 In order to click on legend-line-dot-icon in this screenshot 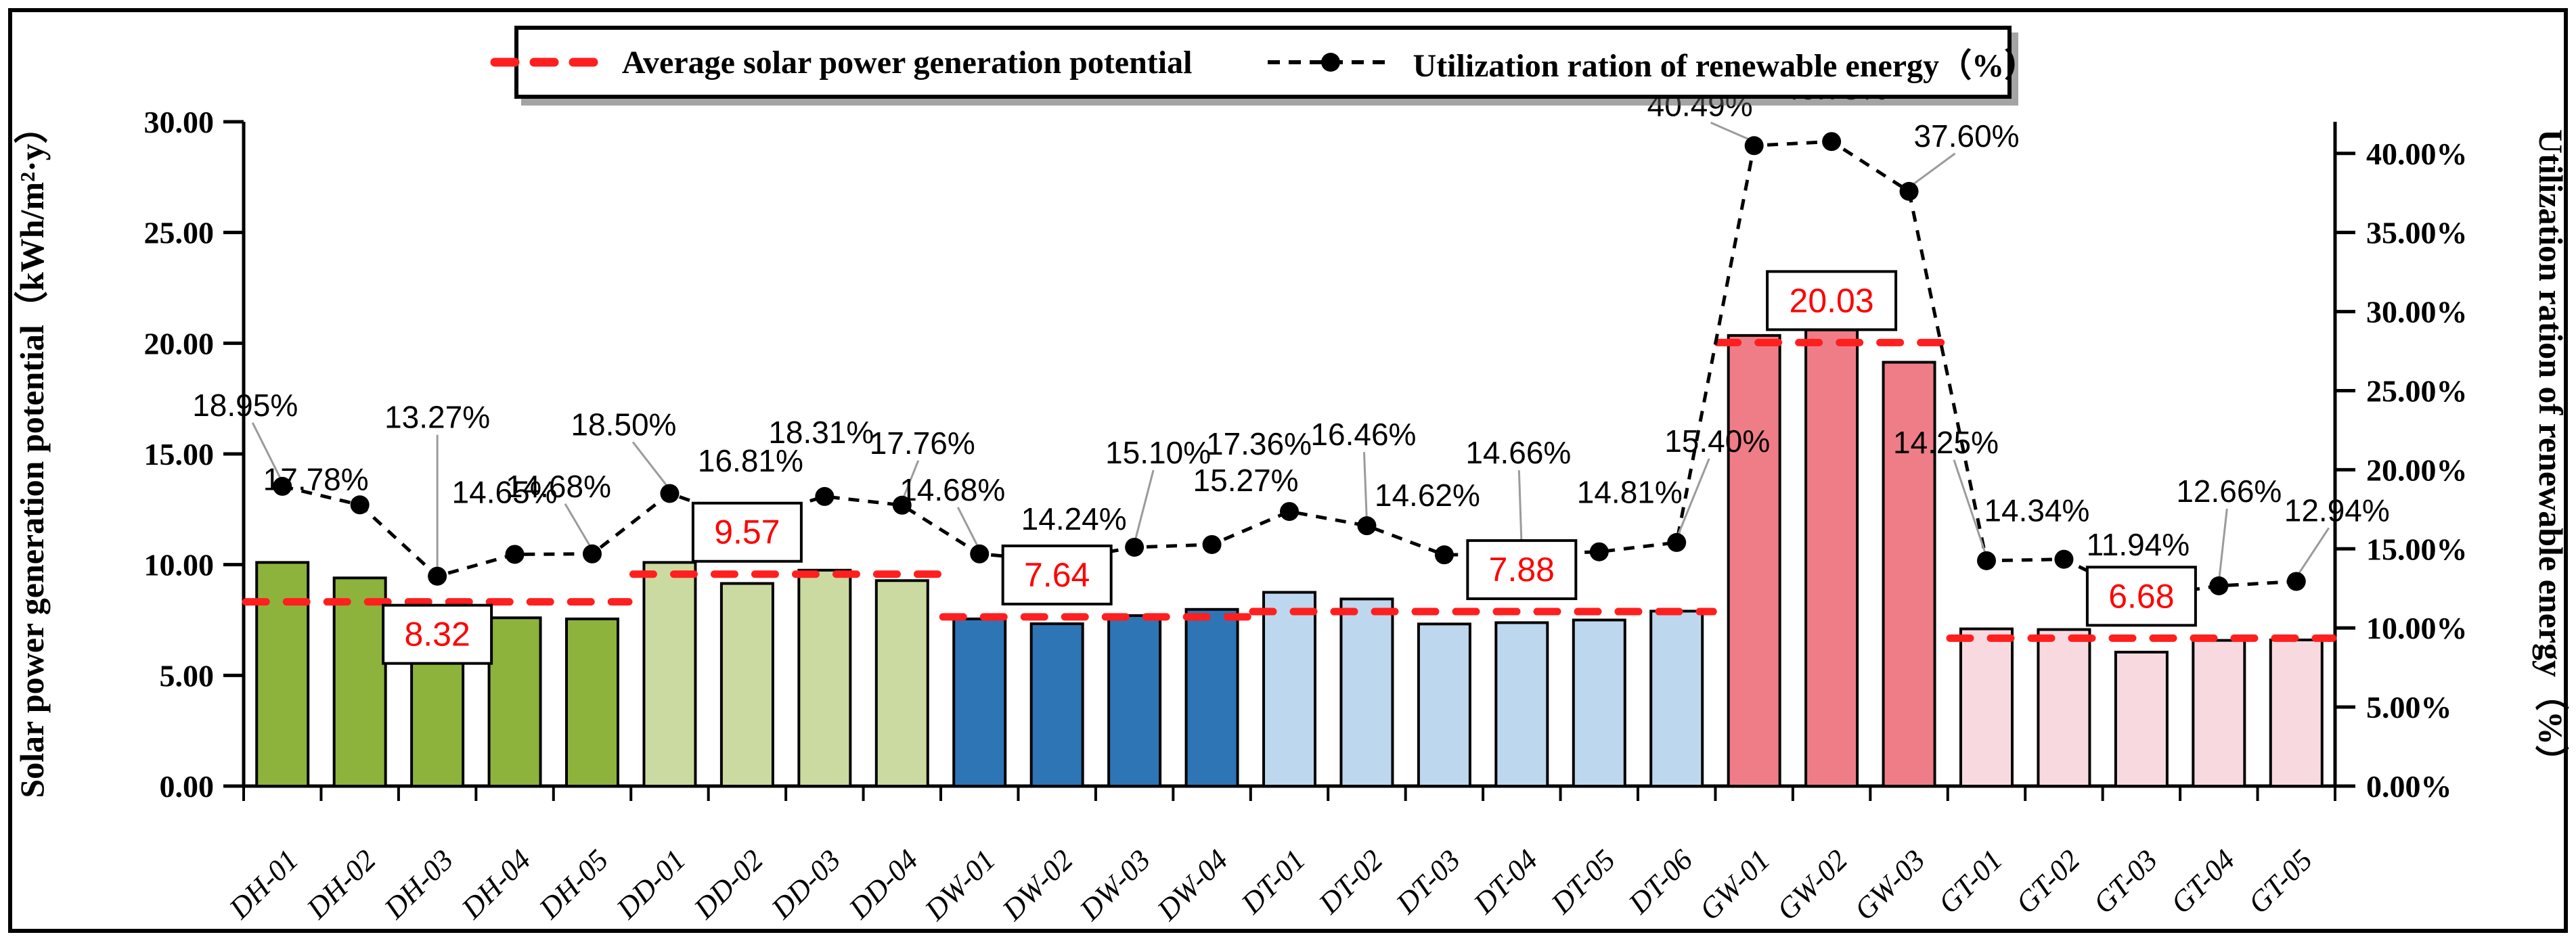, I will do `click(1331, 62)`.